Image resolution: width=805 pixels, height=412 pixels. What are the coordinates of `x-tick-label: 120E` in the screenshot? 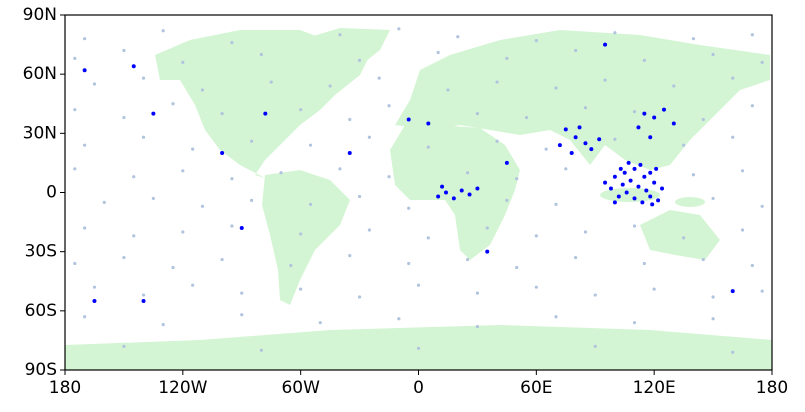 It's located at (654, 388).